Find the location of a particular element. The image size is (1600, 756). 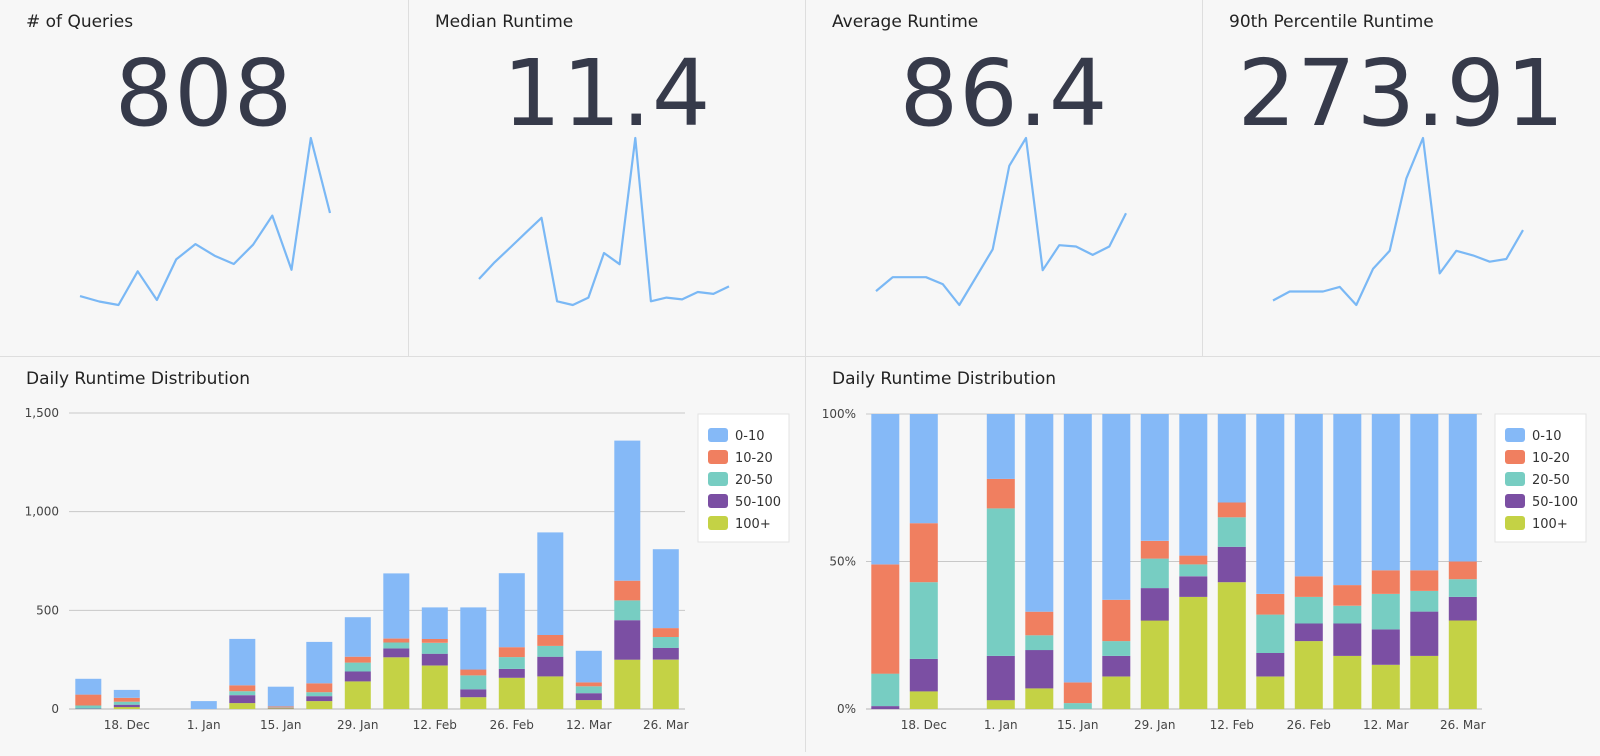

tile-query-count: # of Queries 808 is located at coordinates (204, 178).